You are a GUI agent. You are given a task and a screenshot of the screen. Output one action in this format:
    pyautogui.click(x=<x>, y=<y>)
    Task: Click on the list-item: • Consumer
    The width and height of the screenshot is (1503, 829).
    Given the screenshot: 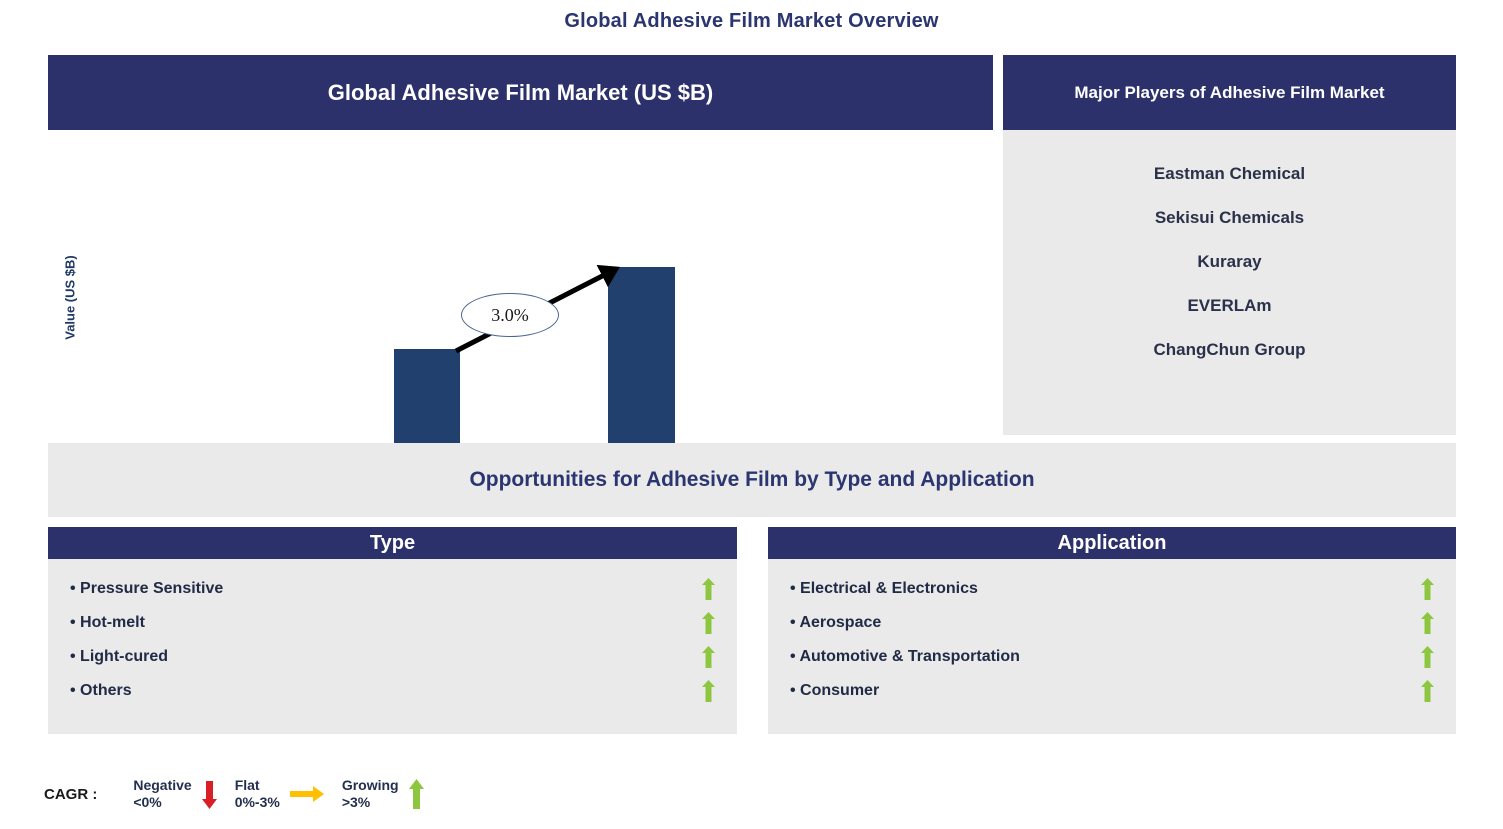 What is the action you would take?
    pyautogui.click(x=1112, y=691)
    